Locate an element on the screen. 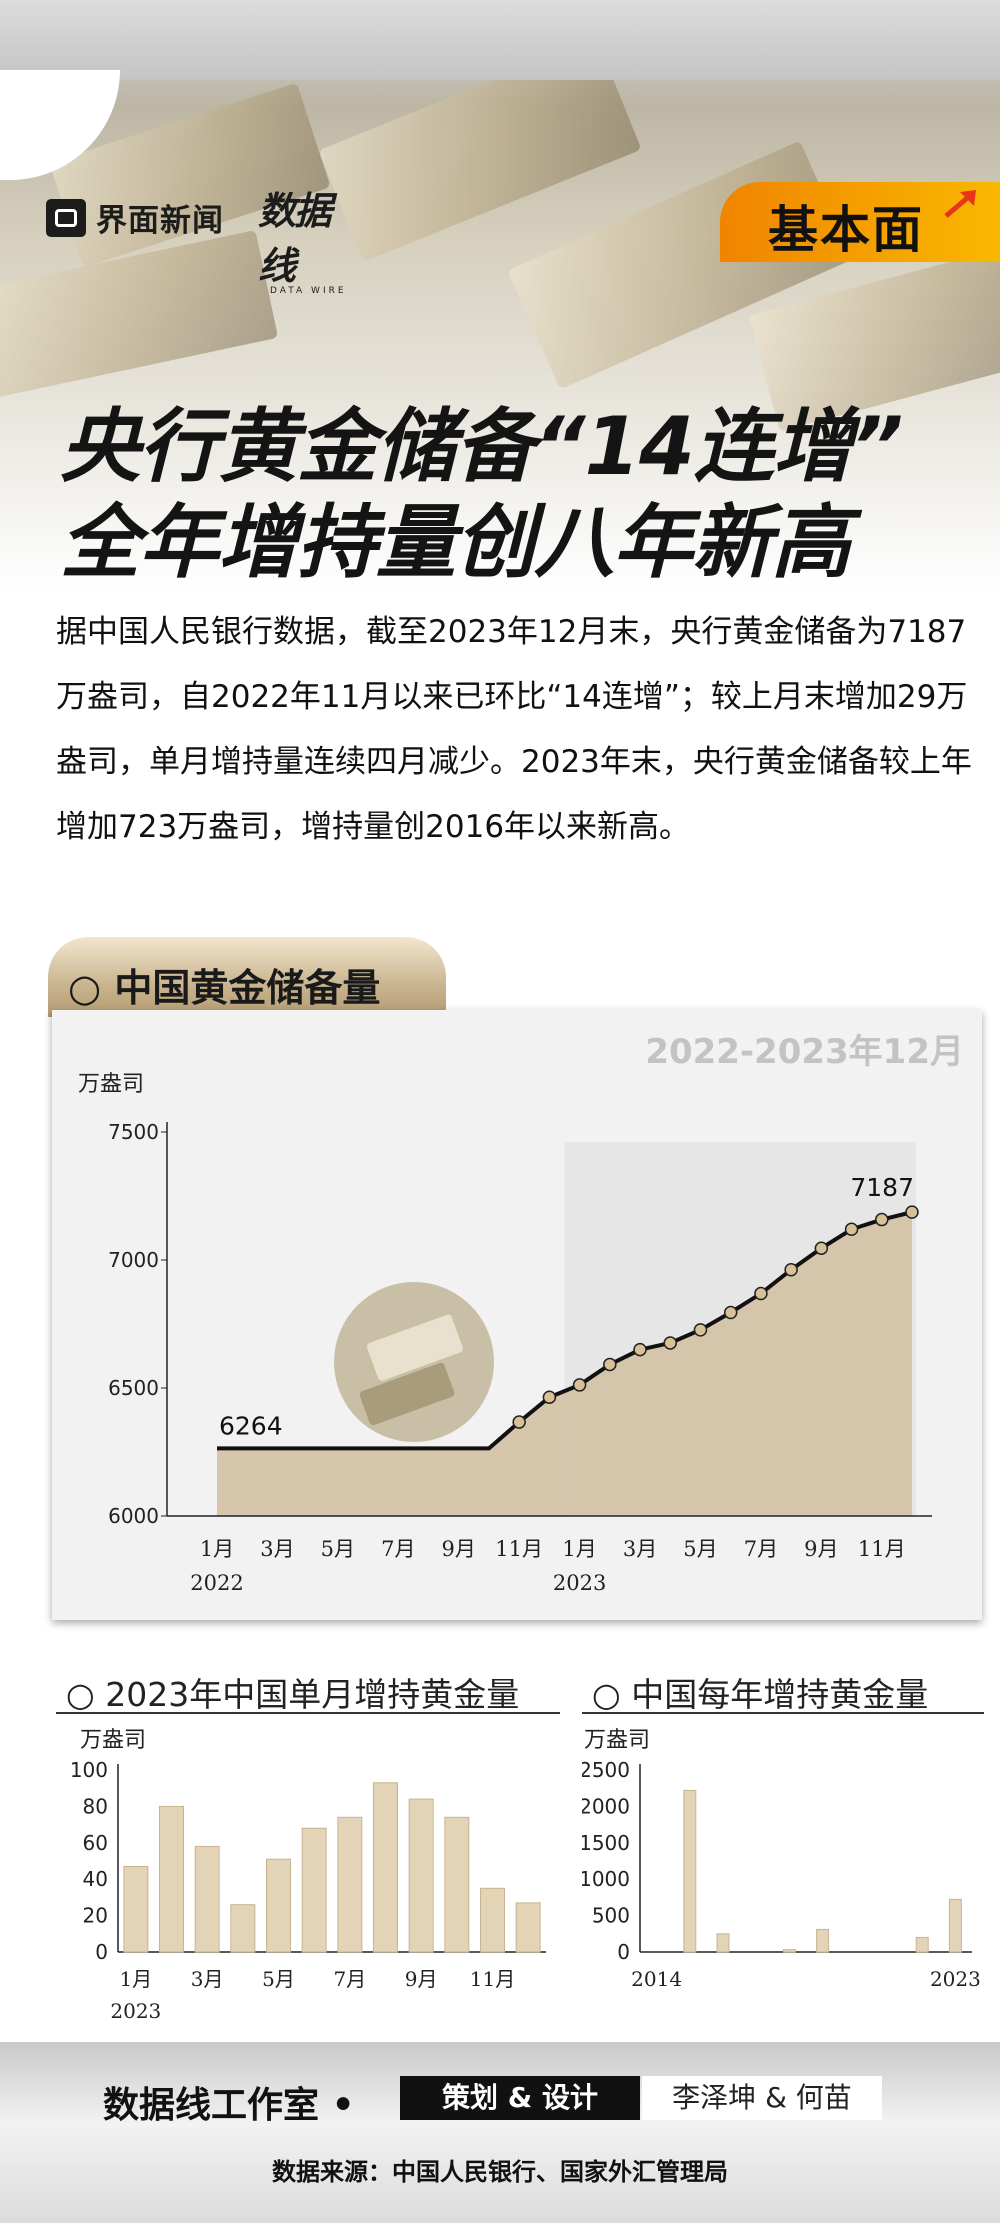 This screenshot has width=1000, height=2223. main-chart-unit: 万盎司 is located at coordinates (111, 1084).